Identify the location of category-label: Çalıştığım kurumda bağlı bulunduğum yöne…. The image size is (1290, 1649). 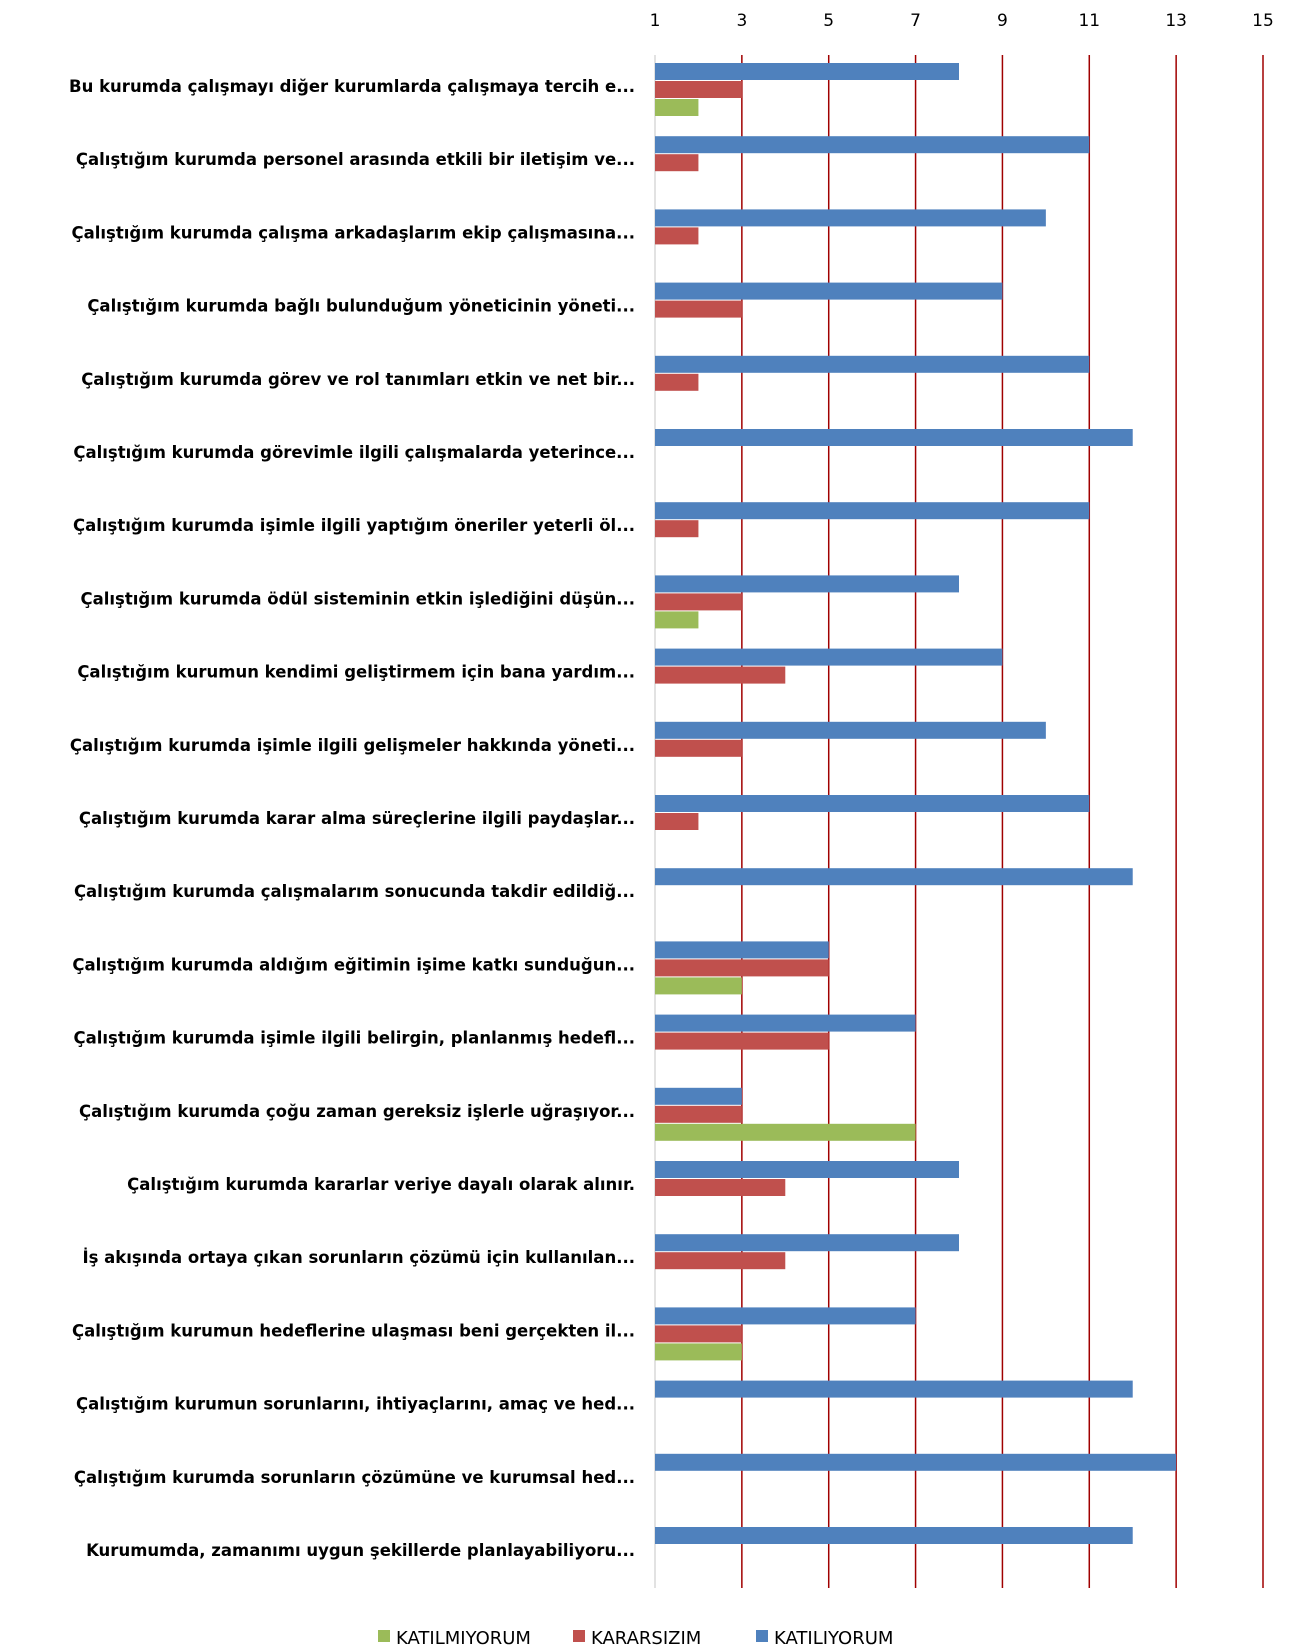
(361, 306).